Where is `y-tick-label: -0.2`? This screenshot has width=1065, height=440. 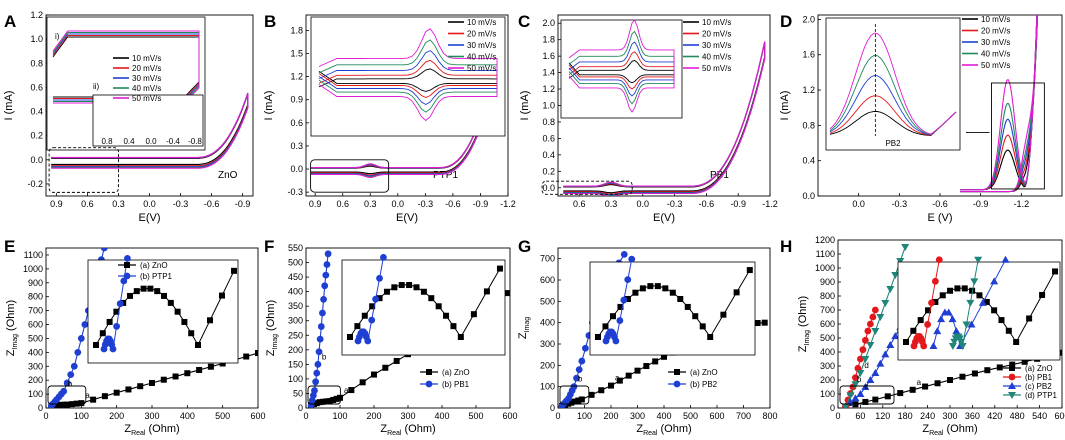 y-tick-label: -0.2 is located at coordinates (35, 184).